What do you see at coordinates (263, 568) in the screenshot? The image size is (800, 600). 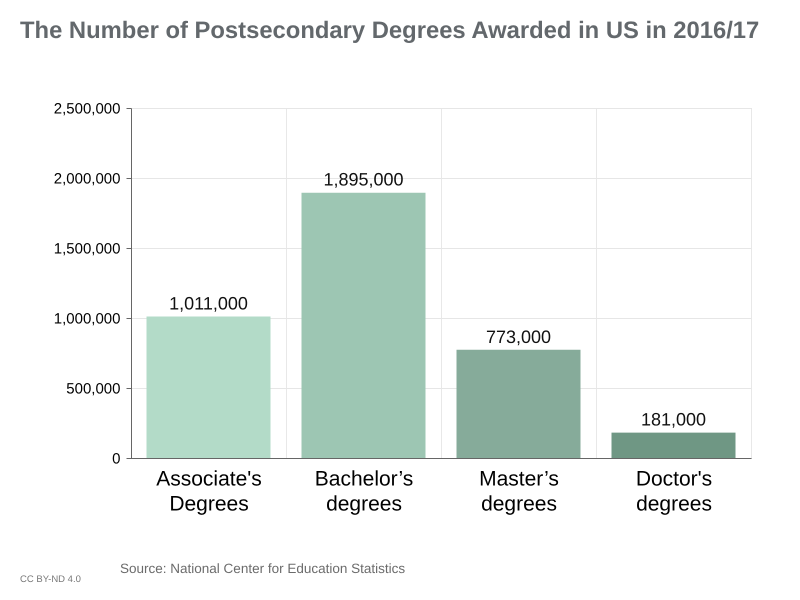 I see `source-note: Source: National Center for Education Statistics` at bounding box center [263, 568].